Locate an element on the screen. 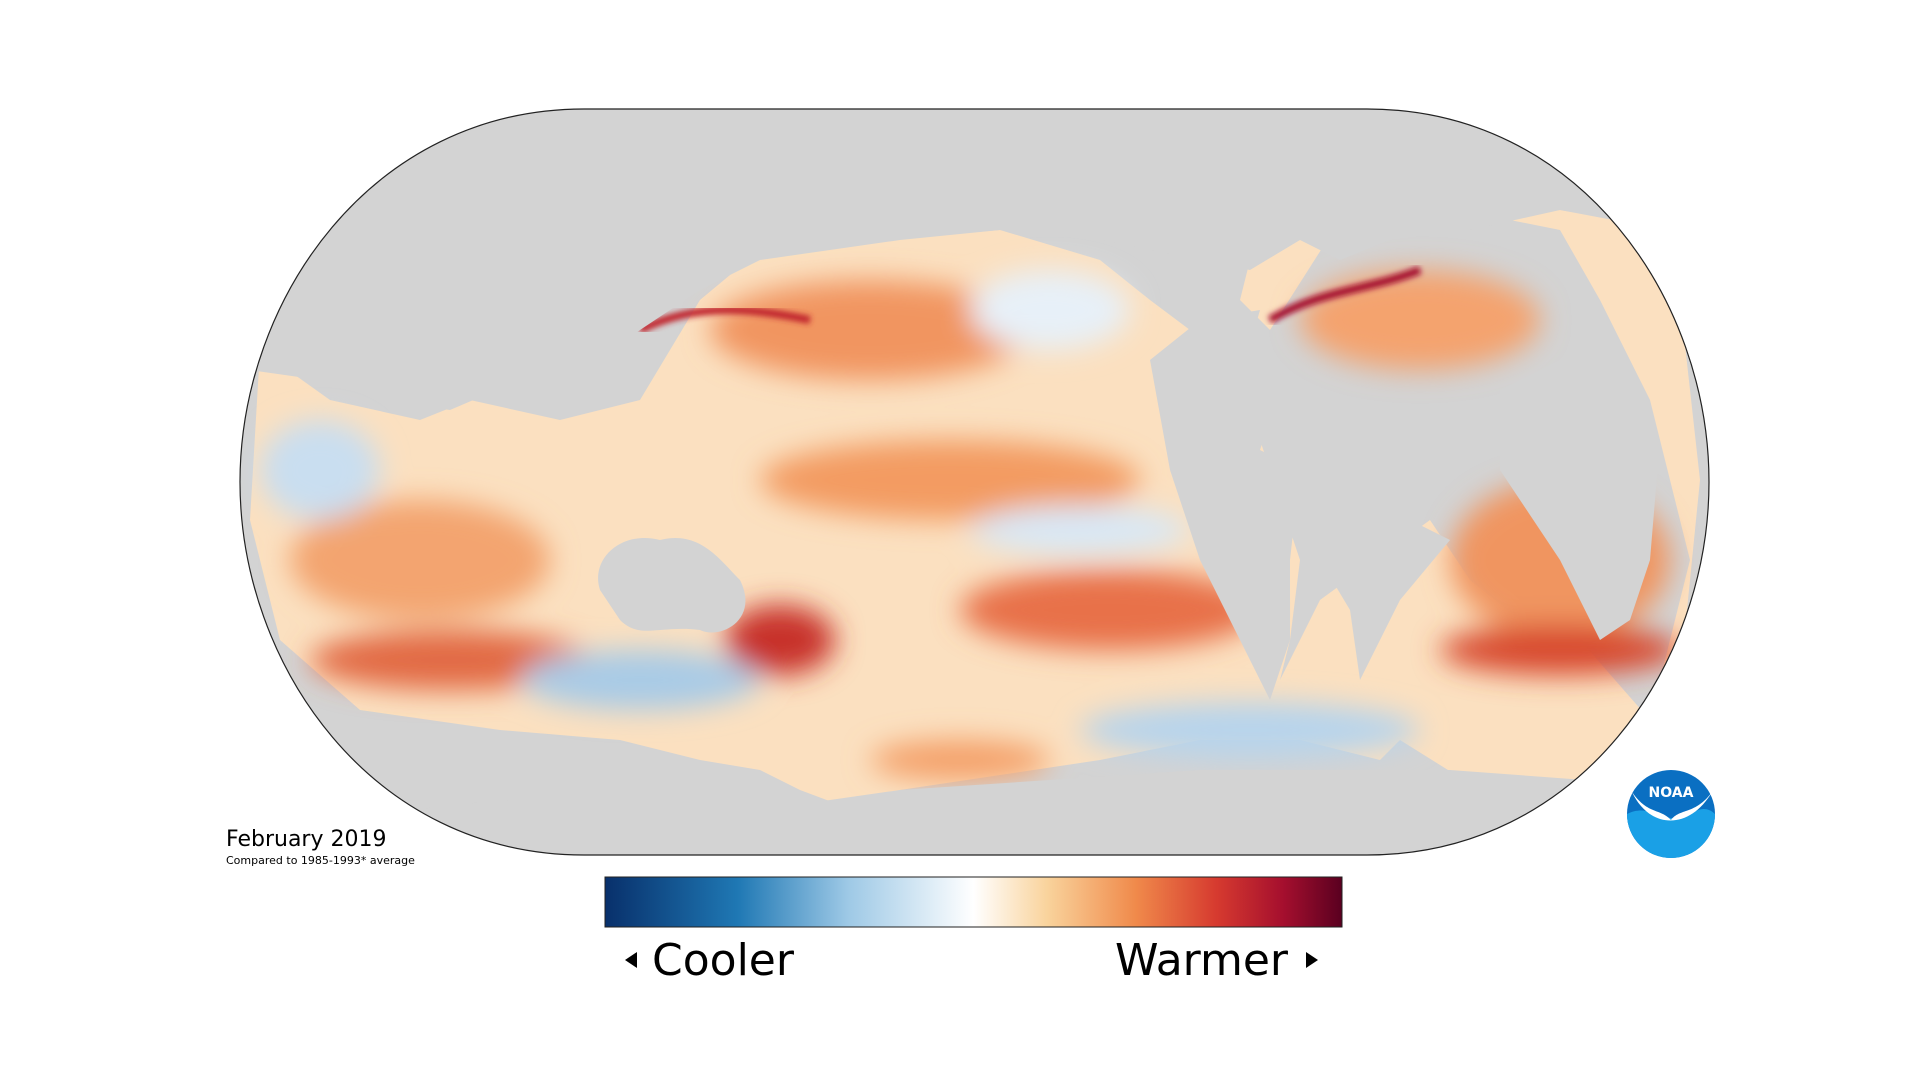  map-title: February 2019 is located at coordinates (306, 839).